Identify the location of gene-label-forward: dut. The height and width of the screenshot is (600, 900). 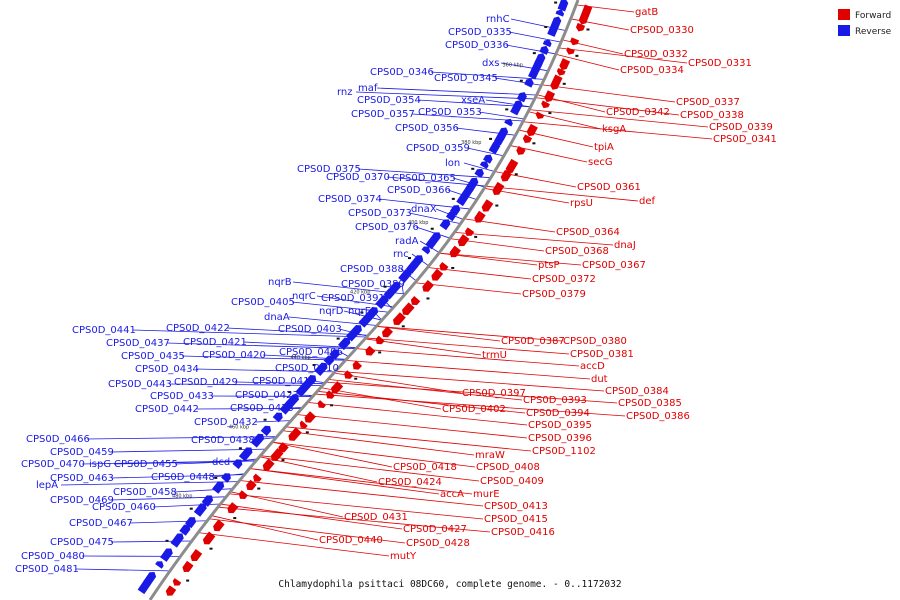
(599, 379).